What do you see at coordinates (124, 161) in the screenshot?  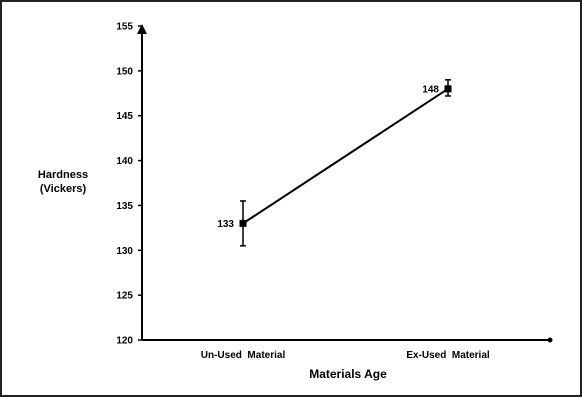 I see `y-tick-label: 140` at bounding box center [124, 161].